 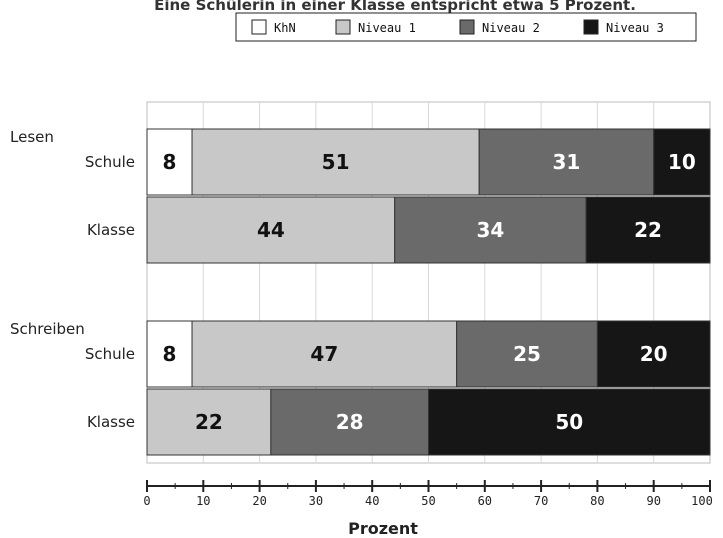 What do you see at coordinates (47, 329) in the screenshot?
I see `group-label: Schreiben` at bounding box center [47, 329].